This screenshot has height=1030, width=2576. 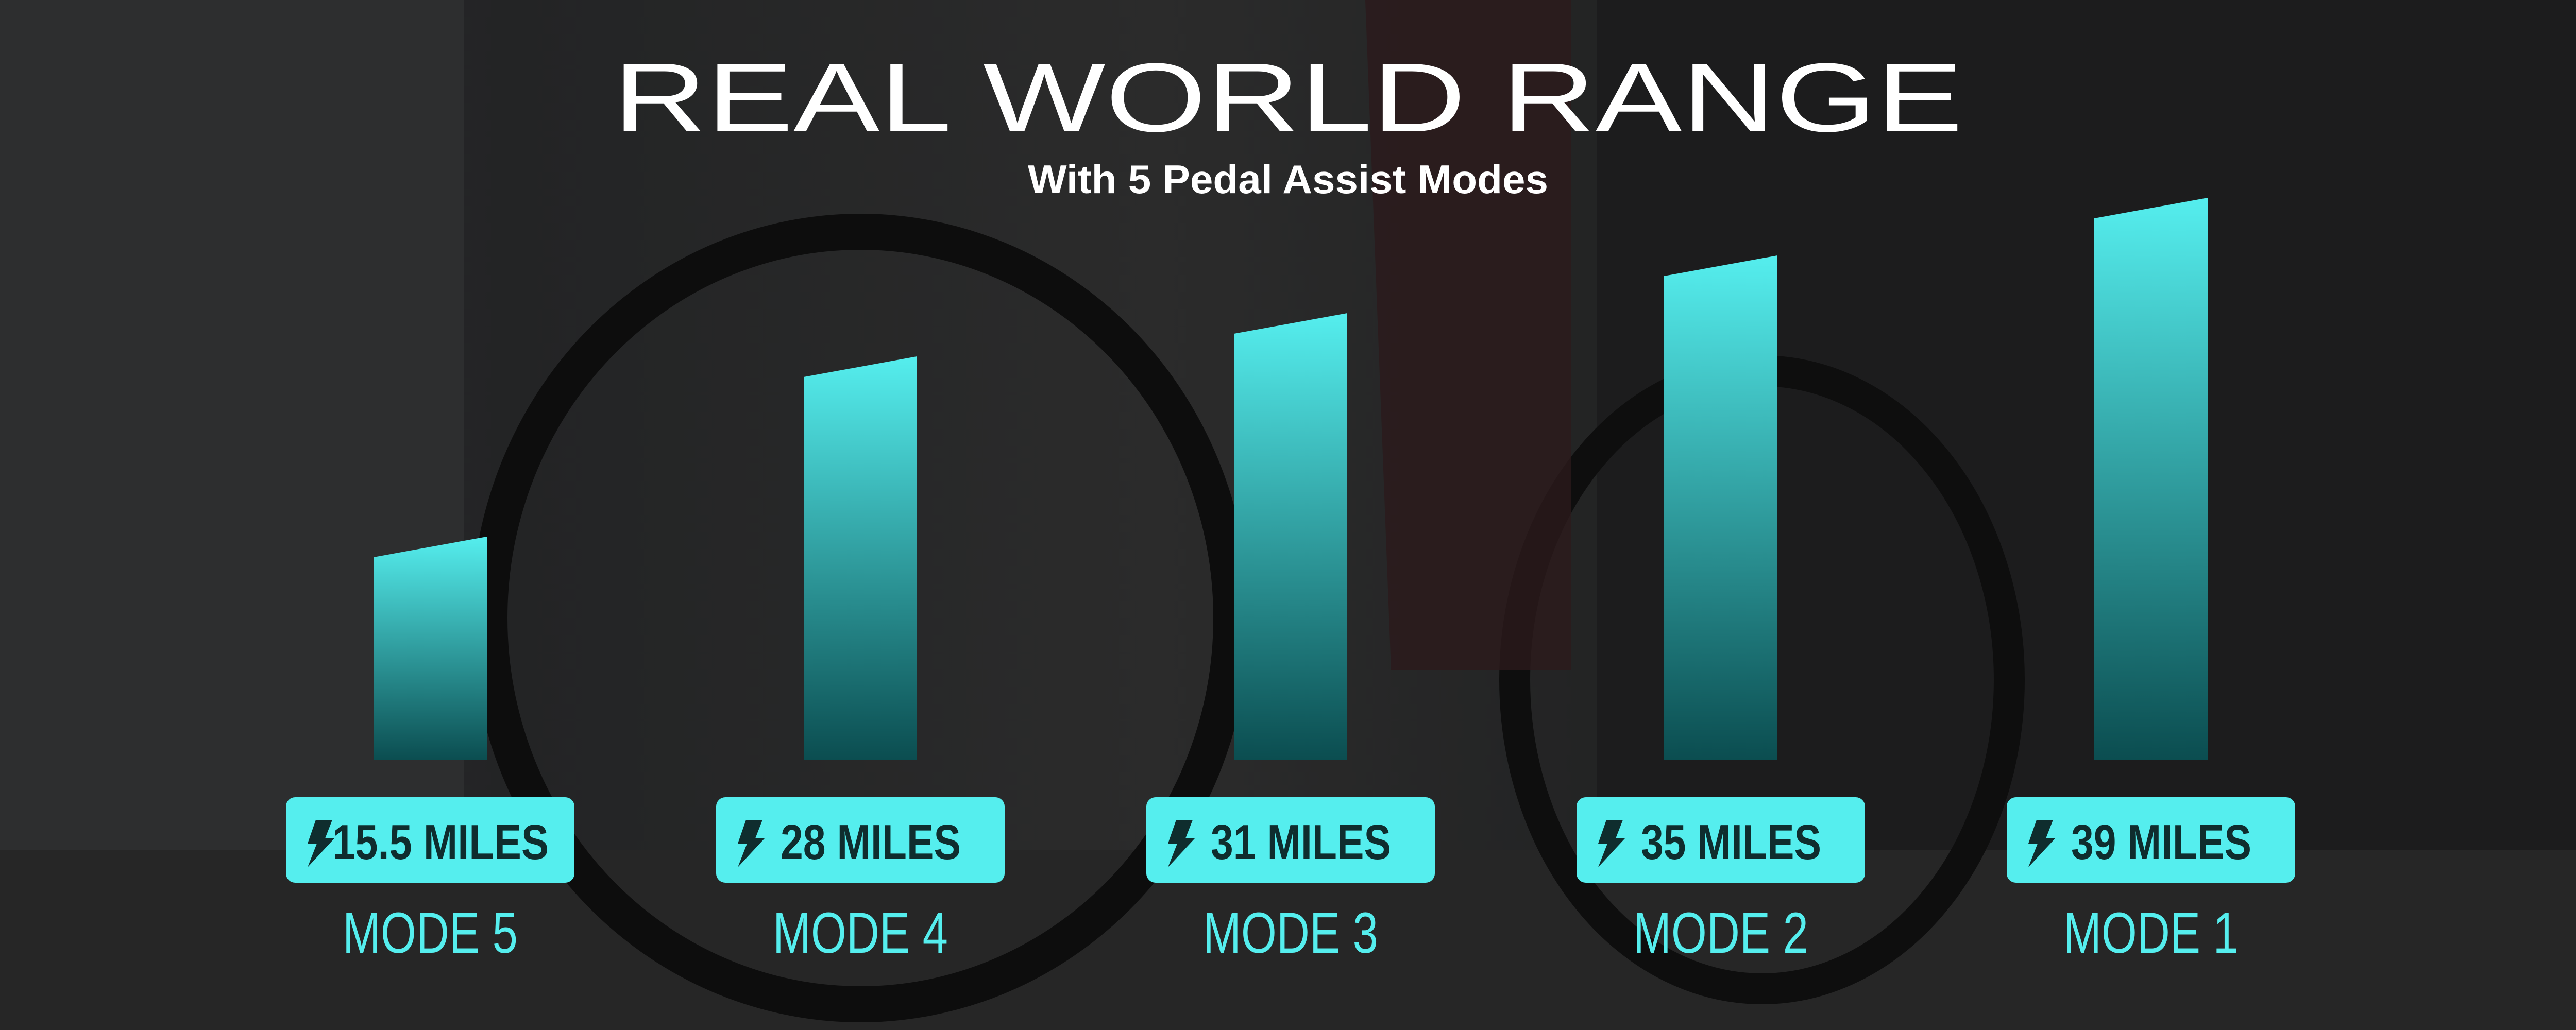 I want to click on category-label: MODE 3, so click(x=1290, y=933).